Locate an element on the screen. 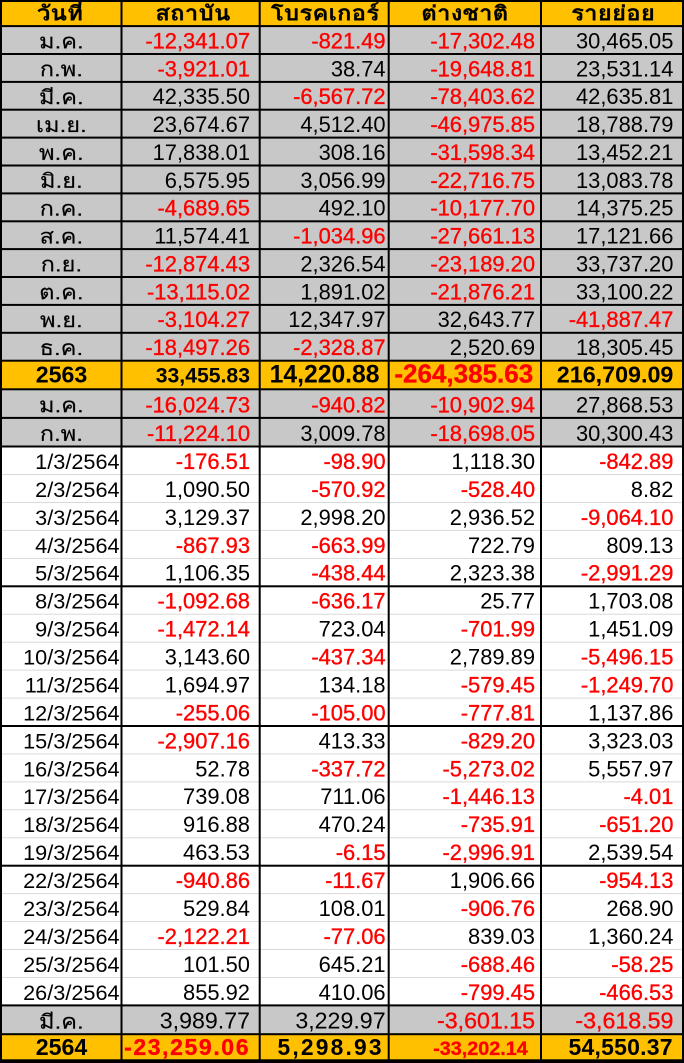  svg-text: -17,302.48 is located at coordinates (482, 40).